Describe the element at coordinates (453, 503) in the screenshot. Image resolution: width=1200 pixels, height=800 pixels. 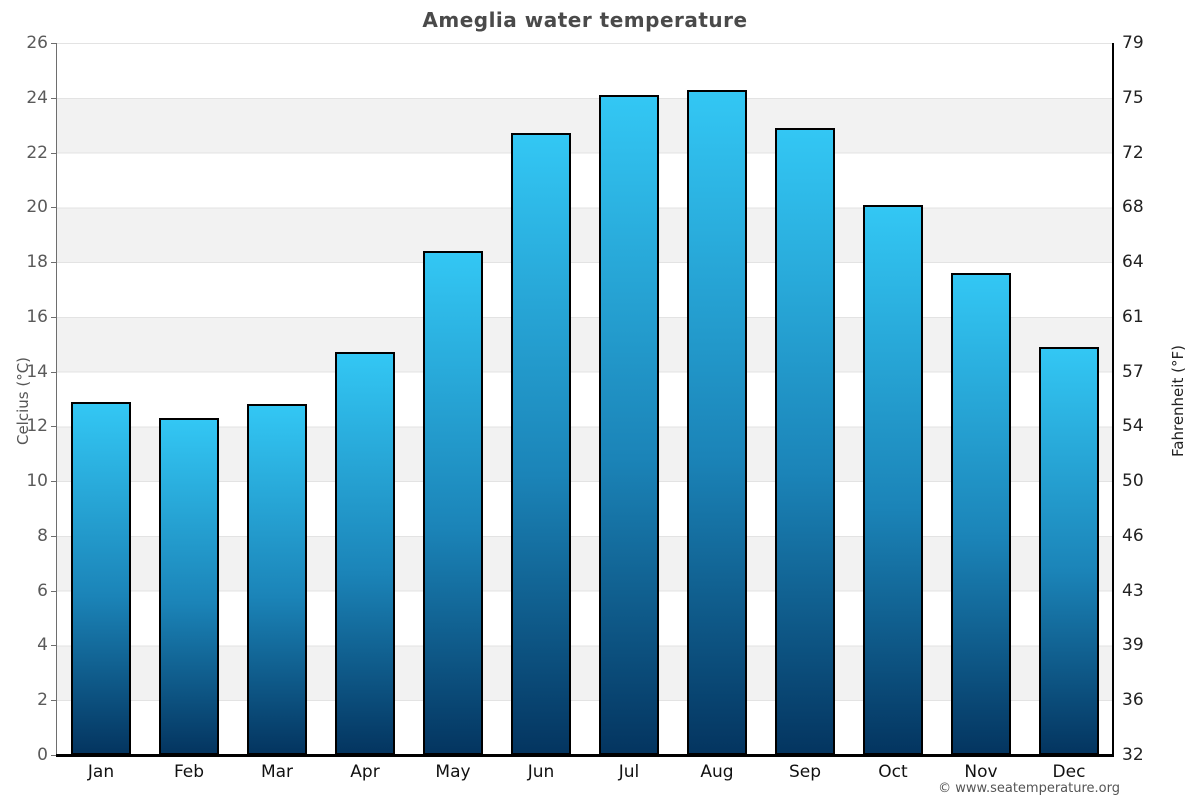
I see `bar-may` at that location.